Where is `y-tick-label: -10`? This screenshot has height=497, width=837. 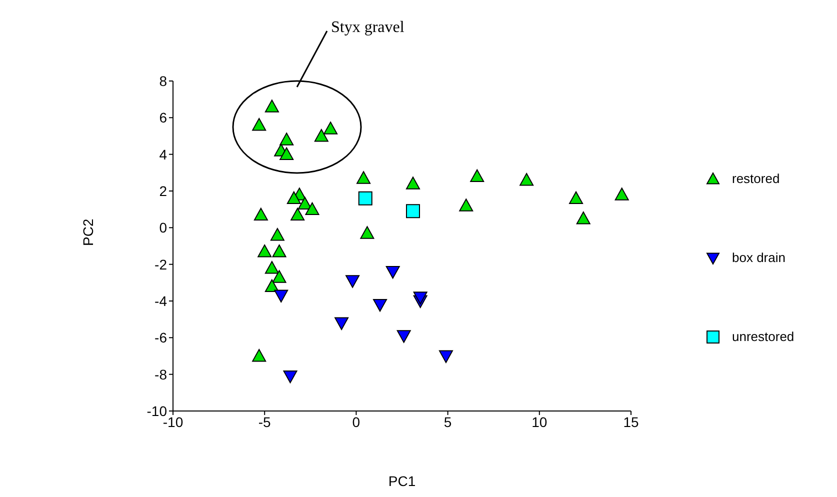 y-tick-label: -10 is located at coordinates (157, 410).